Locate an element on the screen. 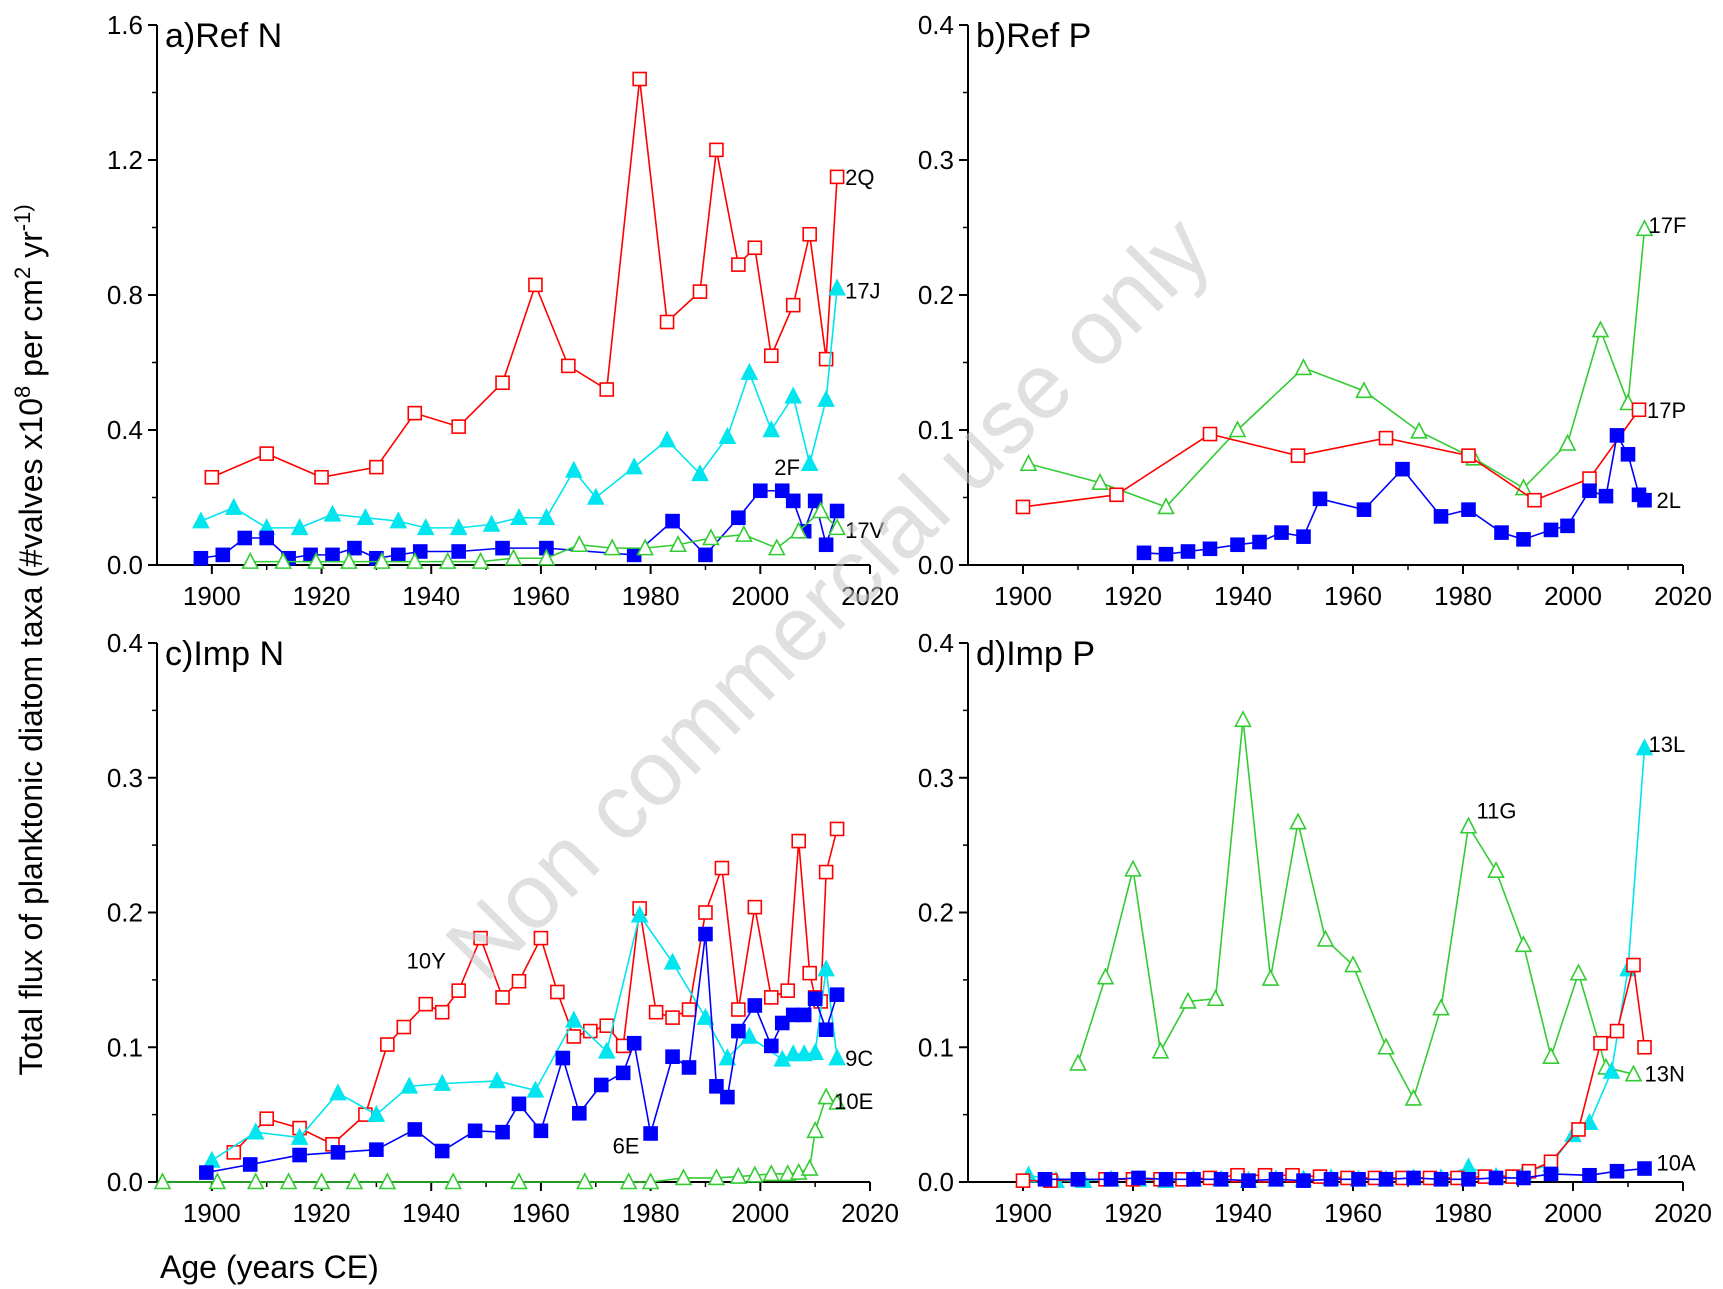 The width and height of the screenshot is (1723, 1289). x-tick-label: 1900 is located at coordinates (1023, 596).